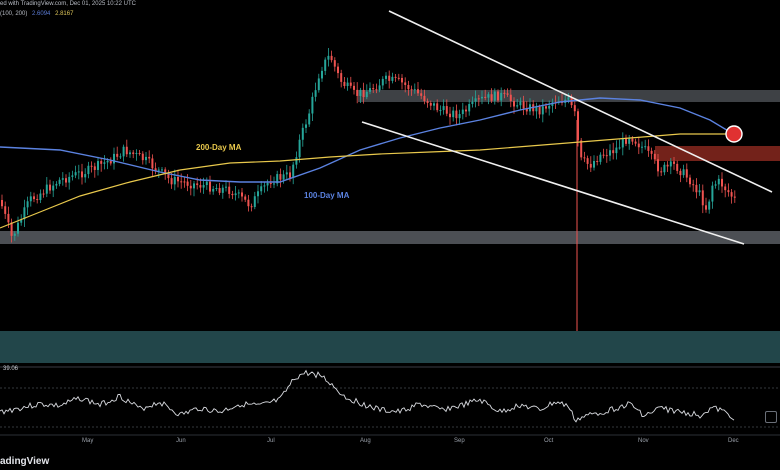 This screenshot has width=780, height=470. I want to click on resistance-zone, so click(717, 153).